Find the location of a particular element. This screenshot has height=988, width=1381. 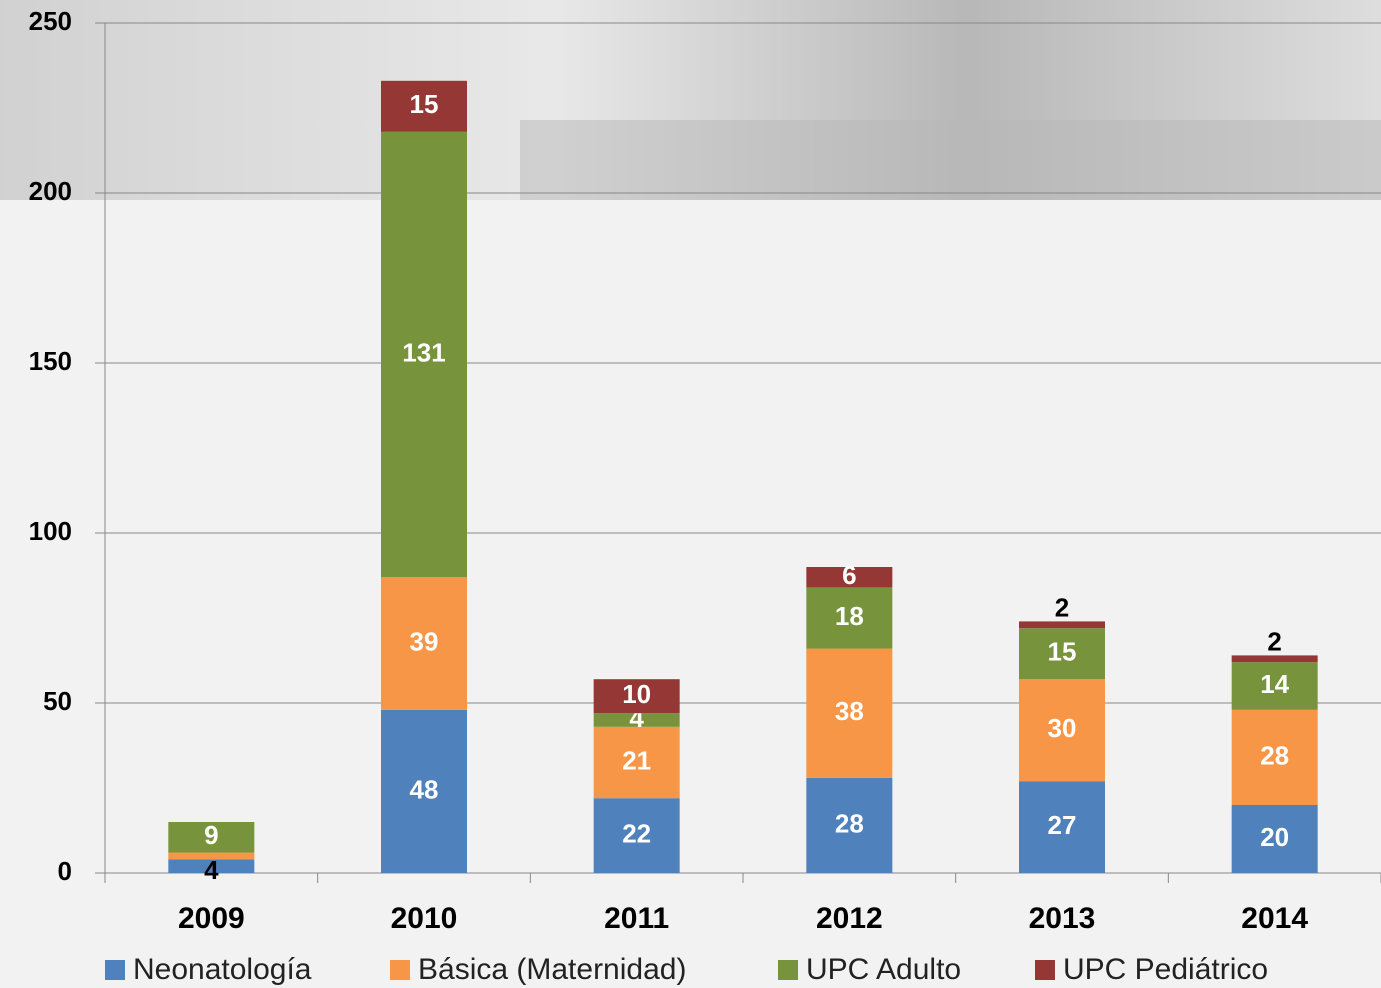

y-tick-label: 150 is located at coordinates (50, 361).